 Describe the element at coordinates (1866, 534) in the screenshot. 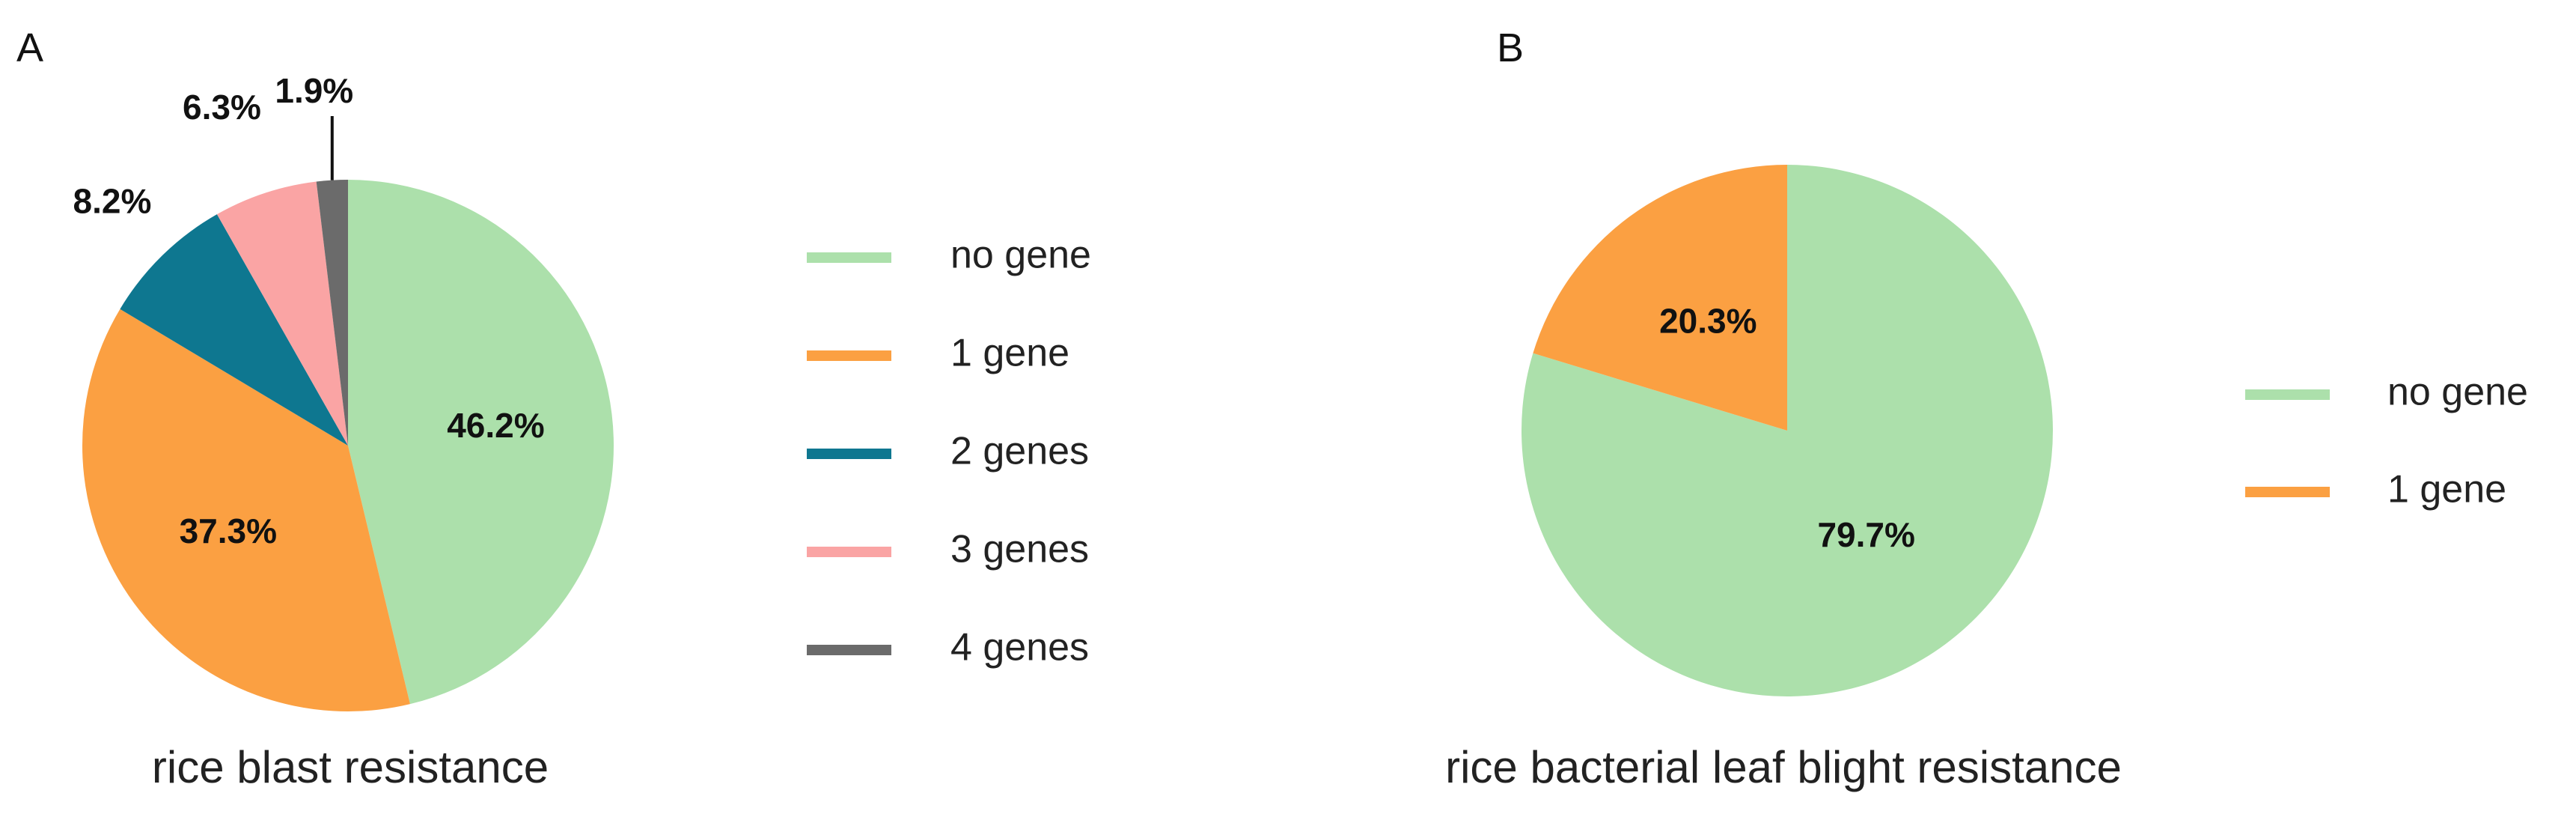

I see `data-label-no-gene: 79.7%` at that location.